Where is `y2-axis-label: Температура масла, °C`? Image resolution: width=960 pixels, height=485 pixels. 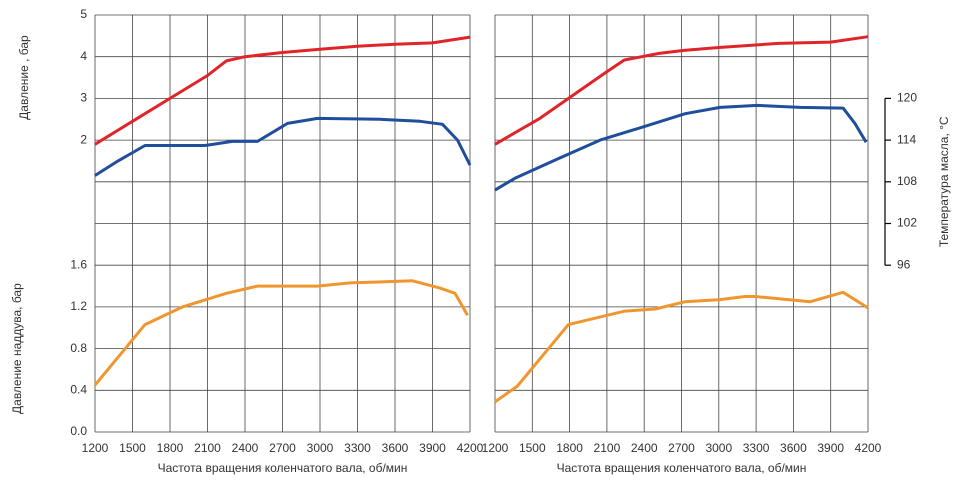
y2-axis-label: Температура масла, °C is located at coordinates (944, 181).